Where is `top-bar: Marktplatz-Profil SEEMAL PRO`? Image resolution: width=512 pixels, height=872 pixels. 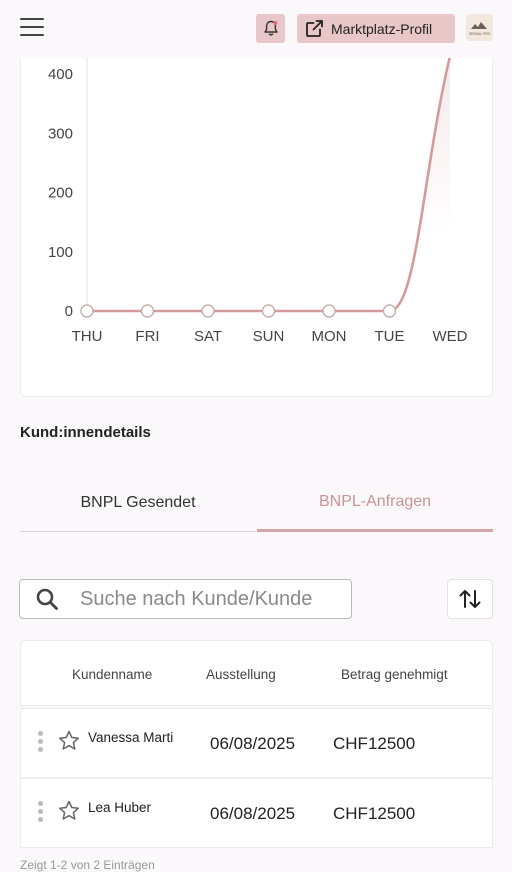
top-bar: Marktplatz-Profil SEEMAL PRO is located at coordinates (256, 29).